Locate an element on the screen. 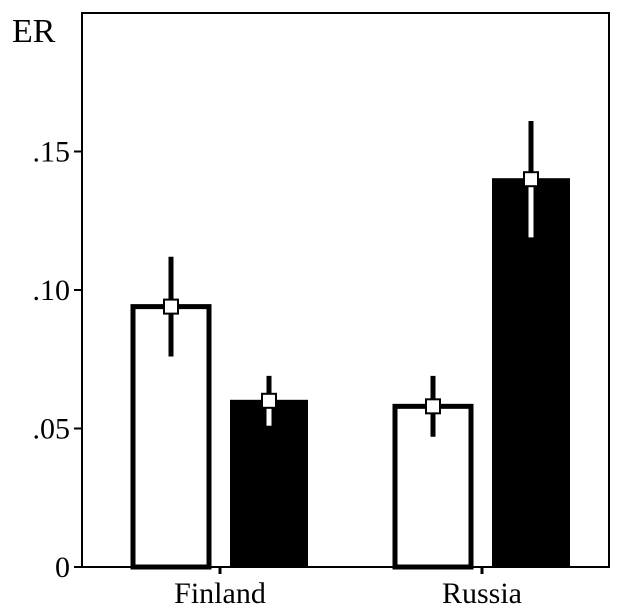  x-axis: Finland Russia is located at coordinates (348, 588).